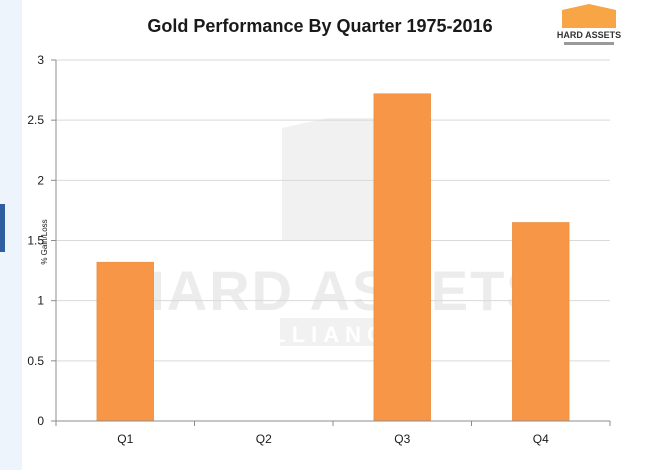 Image resolution: width=670 pixels, height=470 pixels. What do you see at coordinates (40, 421) in the screenshot?
I see `y-tick-label: 0` at bounding box center [40, 421].